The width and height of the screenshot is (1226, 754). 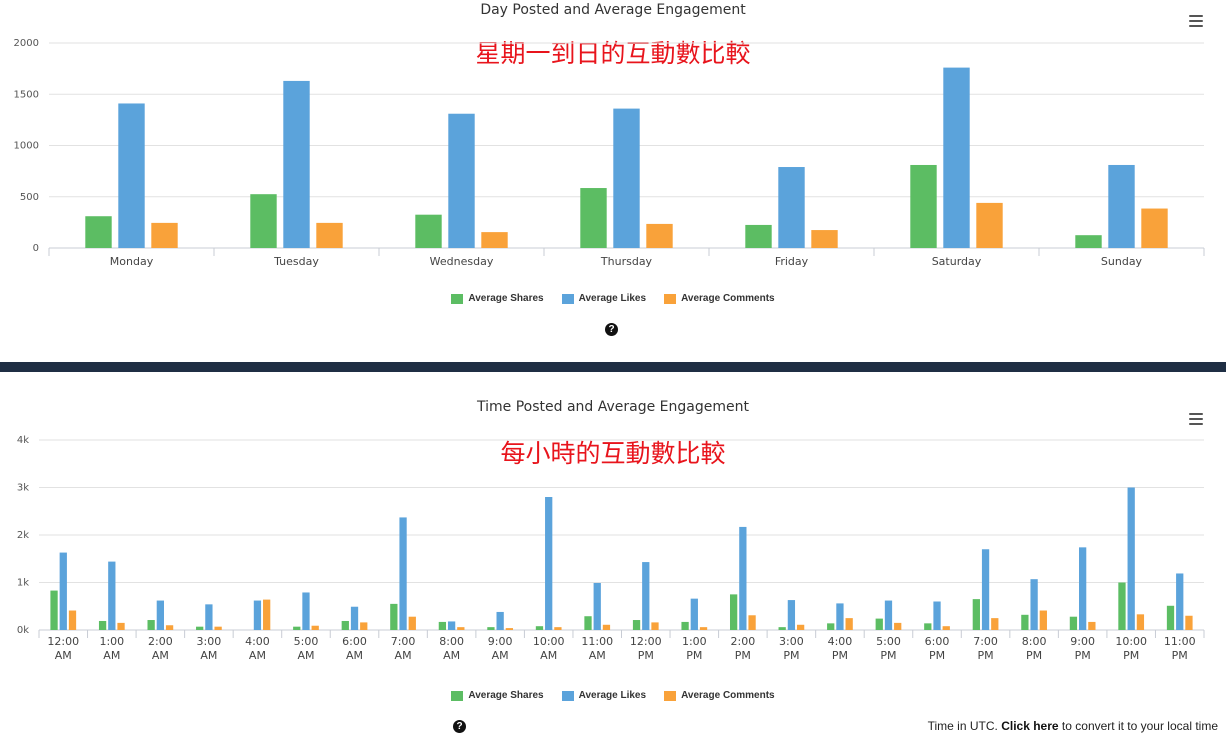 What do you see at coordinates (1180, 648) in the screenshot?
I see `x-tick-label: 11:00 PM` at bounding box center [1180, 648].